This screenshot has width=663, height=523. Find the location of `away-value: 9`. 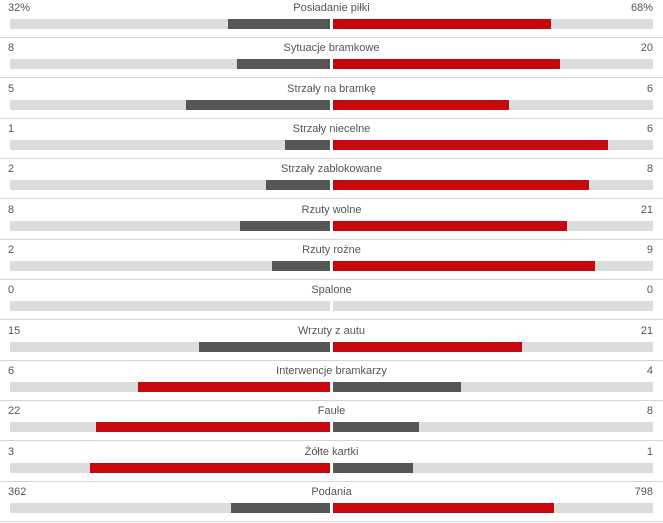

away-value: 9 is located at coordinates (649, 249).